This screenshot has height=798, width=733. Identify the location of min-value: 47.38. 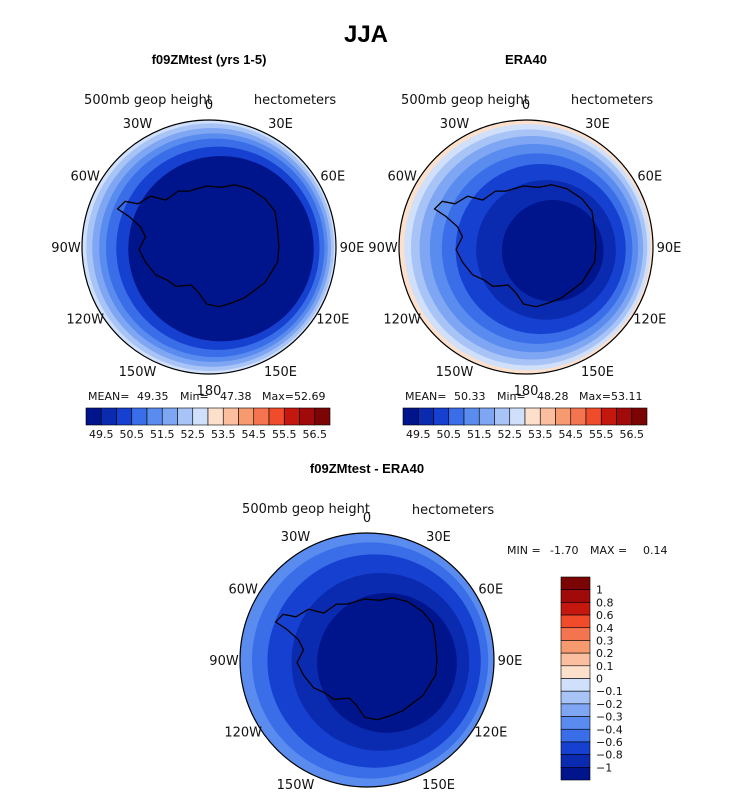
(236, 396).